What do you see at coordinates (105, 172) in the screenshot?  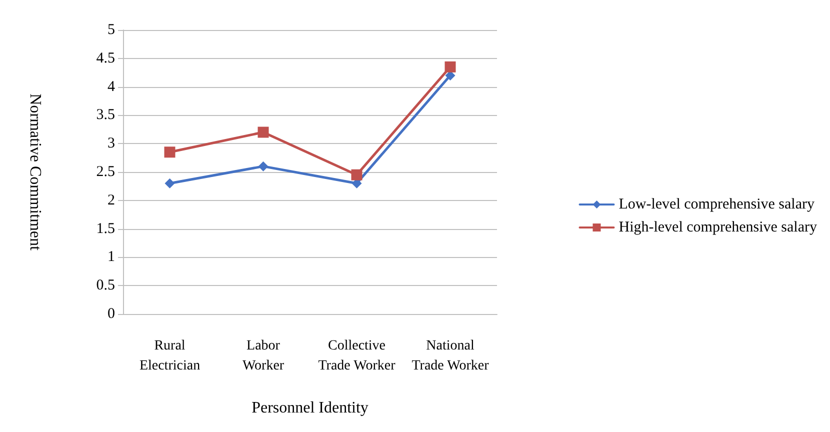 I see `y-tick-label: 2.5` at bounding box center [105, 172].